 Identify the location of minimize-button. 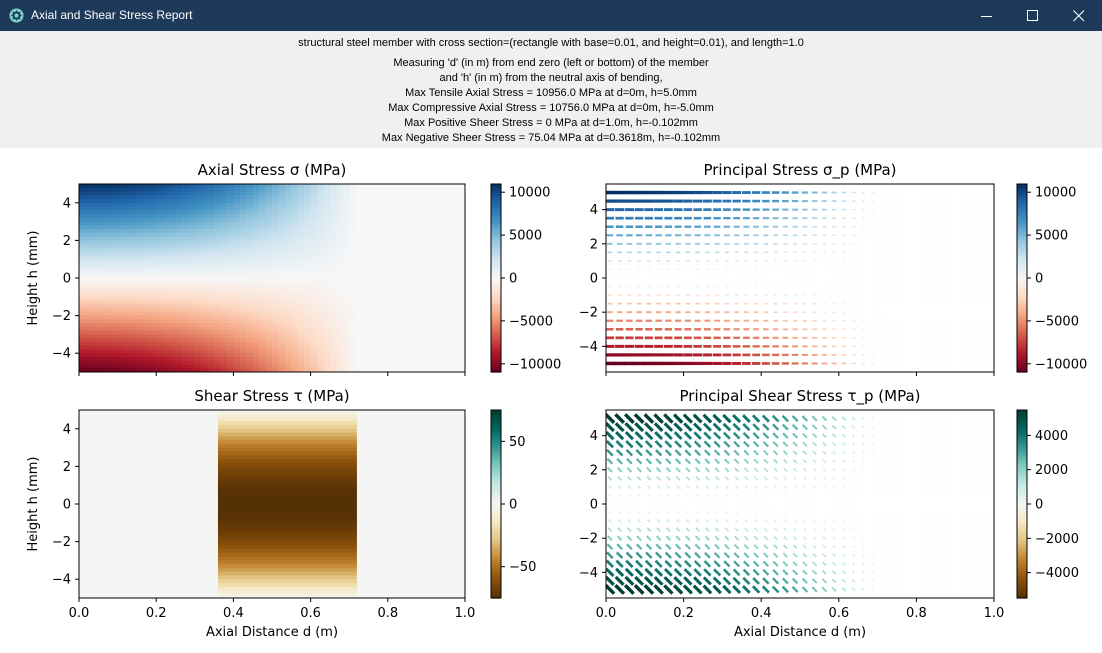
(987, 15).